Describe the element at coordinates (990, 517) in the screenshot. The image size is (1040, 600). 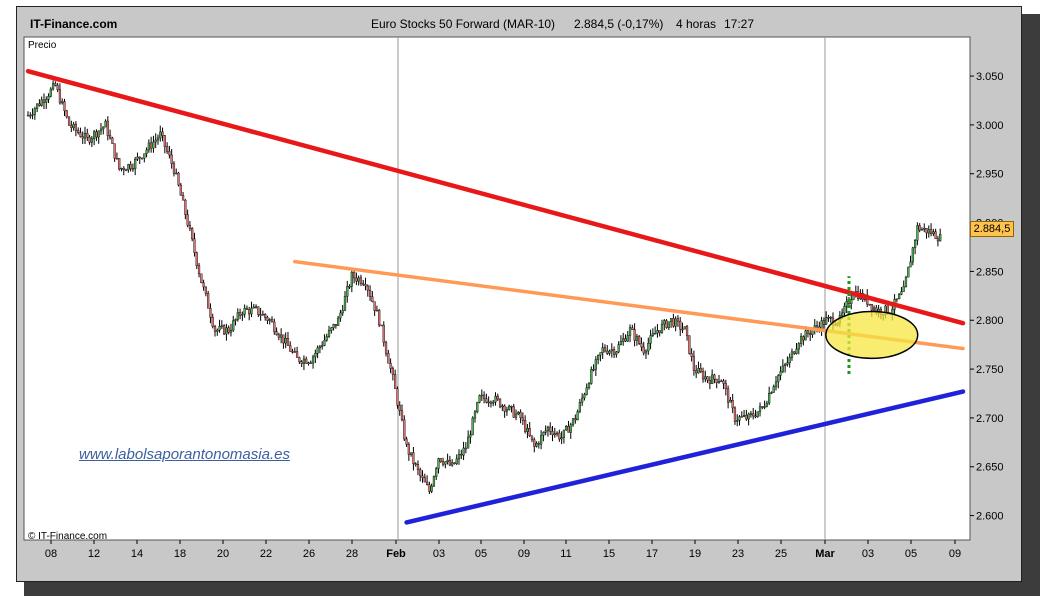
I see `y-tick-label: 2.600` at that location.